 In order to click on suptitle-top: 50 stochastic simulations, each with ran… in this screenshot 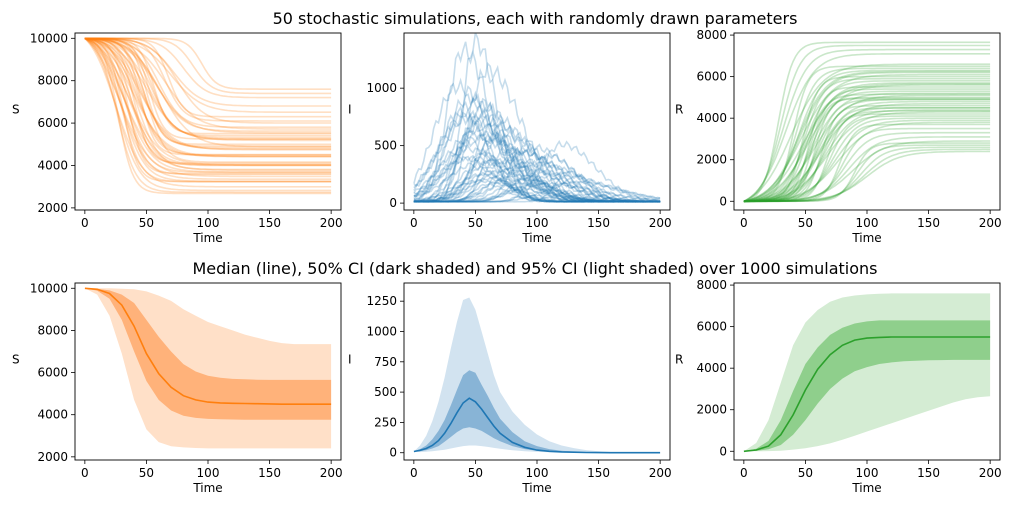, I will do `click(535, 18)`.